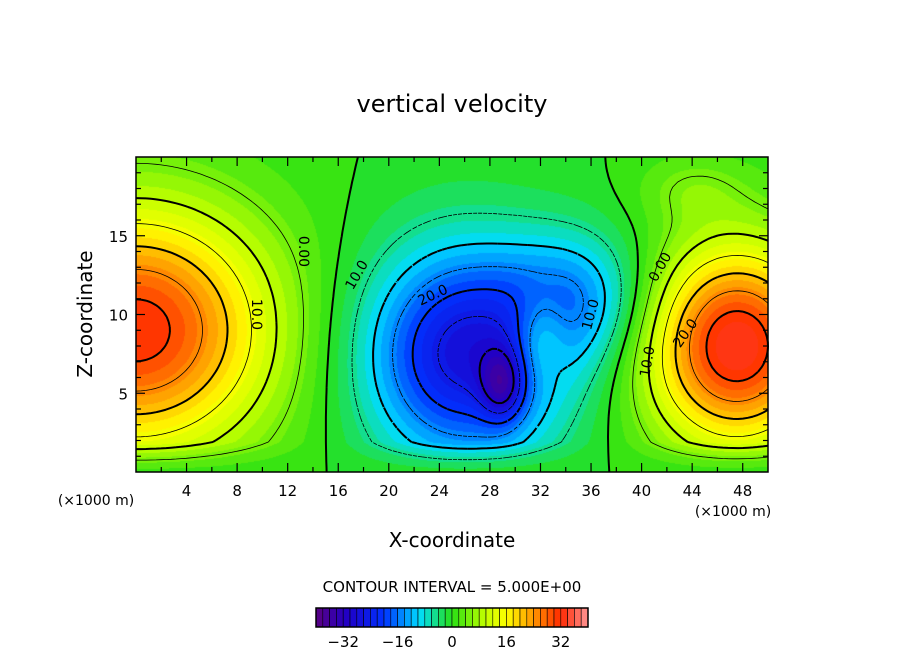 The width and height of the screenshot is (904, 654). I want to click on x-unit-label: (×1000 m), so click(733, 512).